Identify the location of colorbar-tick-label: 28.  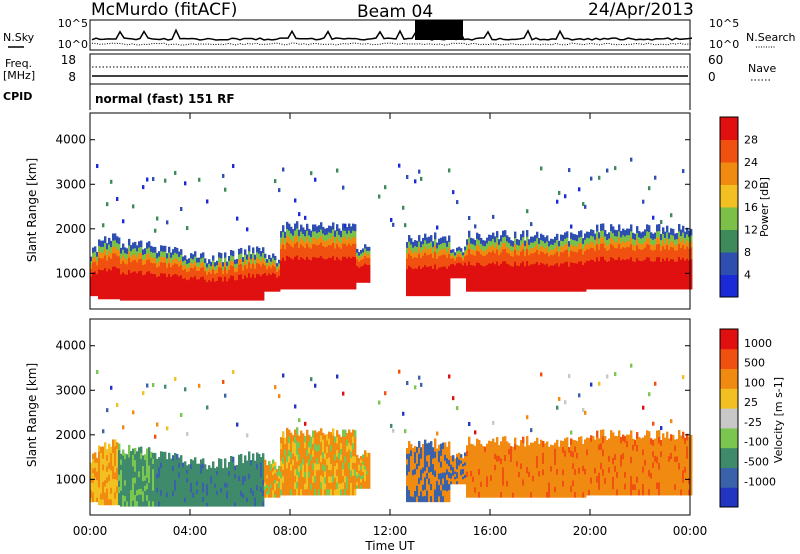
(751, 140).